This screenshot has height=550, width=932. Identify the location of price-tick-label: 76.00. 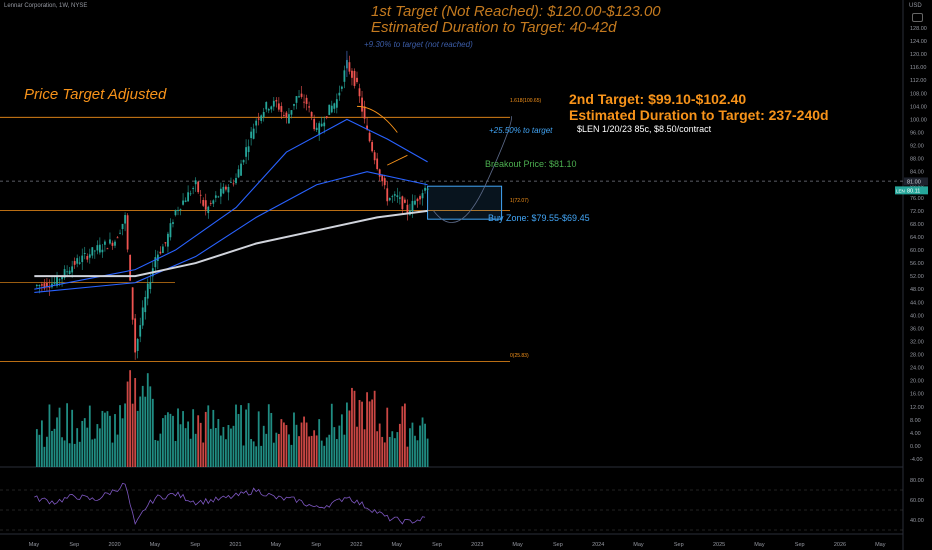
(917, 199).